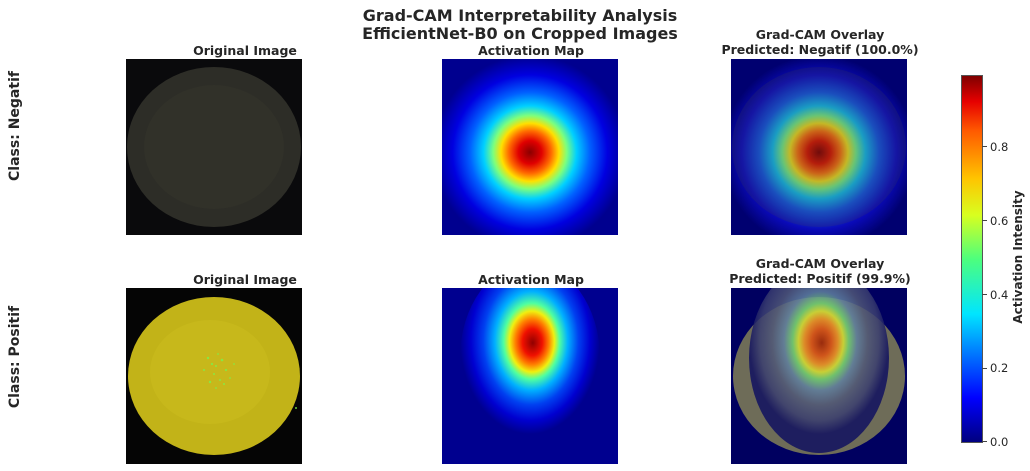 Image resolution: width=1030 pixels, height=471 pixels. Describe the element at coordinates (245, 279) in the screenshot. I see `panel-title-original-2: Original Image` at that location.